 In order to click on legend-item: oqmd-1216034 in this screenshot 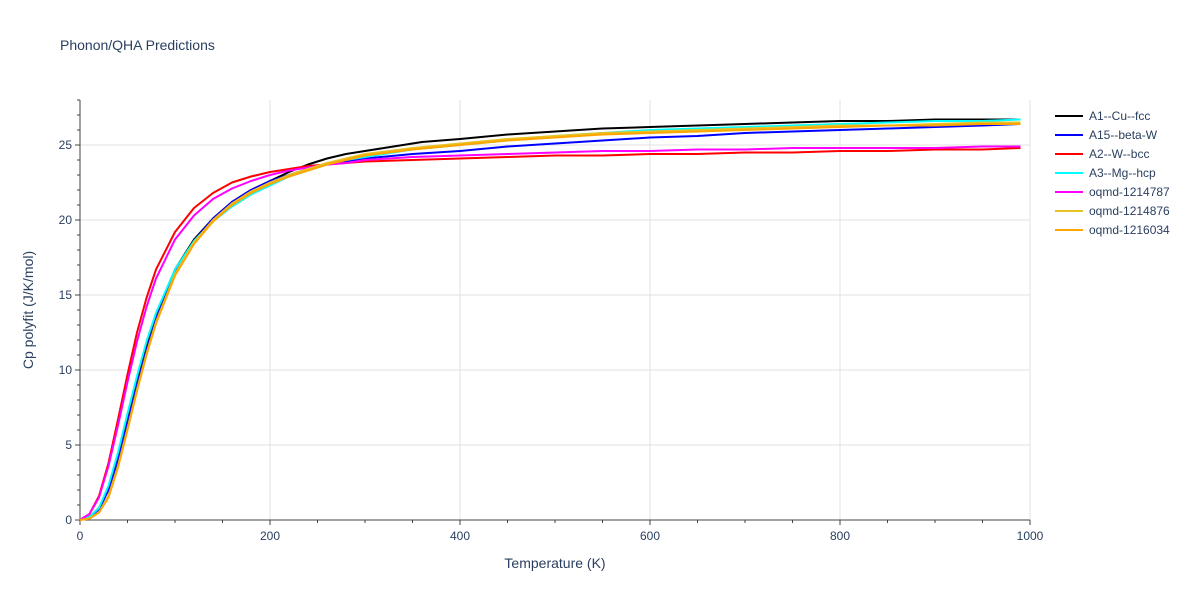, I will do `click(1112, 230)`.